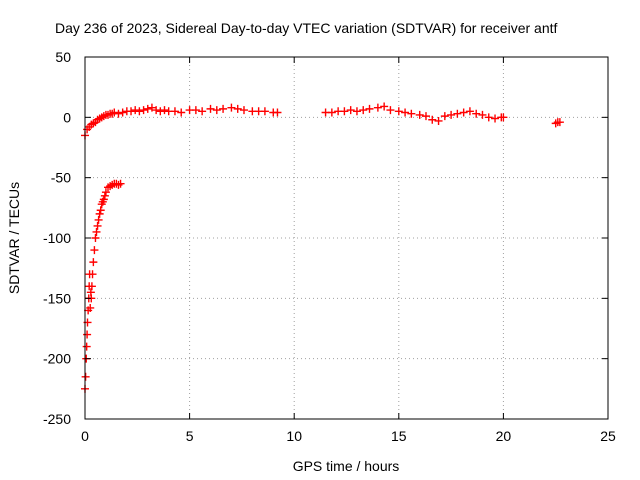 The image size is (640, 480). Describe the element at coordinates (399, 436) in the screenshot. I see `x-tick-label: 15` at that location.